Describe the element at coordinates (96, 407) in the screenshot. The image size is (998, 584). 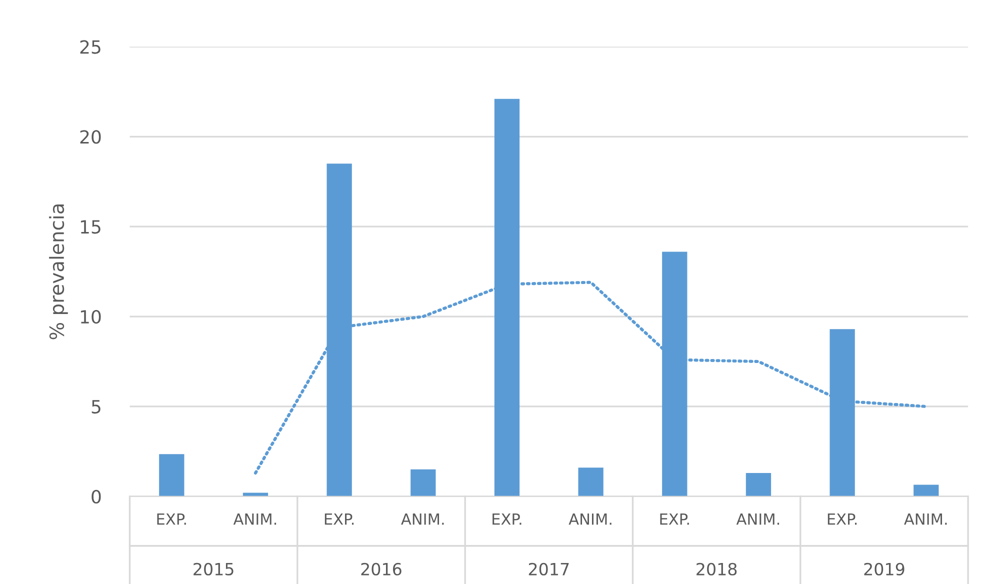
I see `y-tick-label: 5` at that location.